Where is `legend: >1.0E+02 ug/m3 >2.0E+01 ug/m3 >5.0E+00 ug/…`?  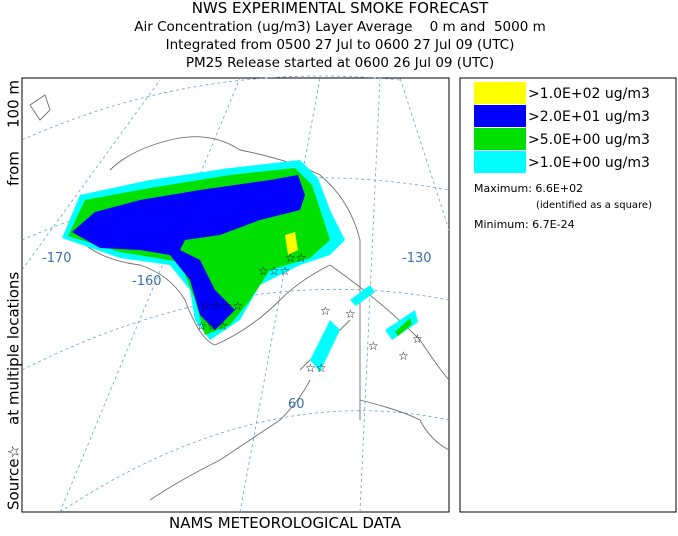
legend: >1.0E+02 ug/m3 >2.0E+01 ug/m3 >5.0E+00 ug/… is located at coordinates (562, 127).